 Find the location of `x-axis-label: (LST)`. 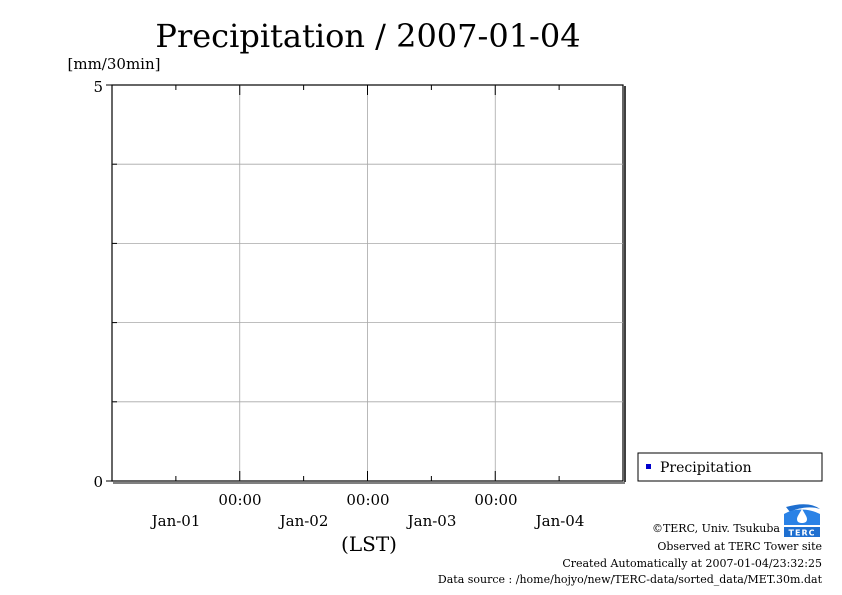

x-axis-label: (LST) is located at coordinates (369, 544).